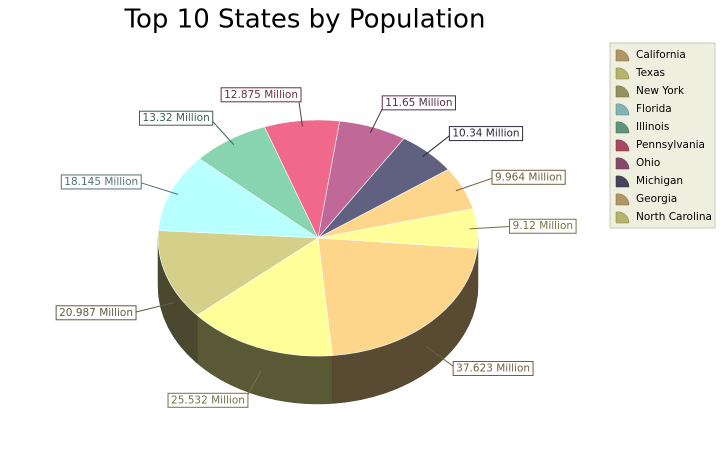 The image size is (725, 476). What do you see at coordinates (656, 199) in the screenshot?
I see `legend-label: Georgia` at bounding box center [656, 199].